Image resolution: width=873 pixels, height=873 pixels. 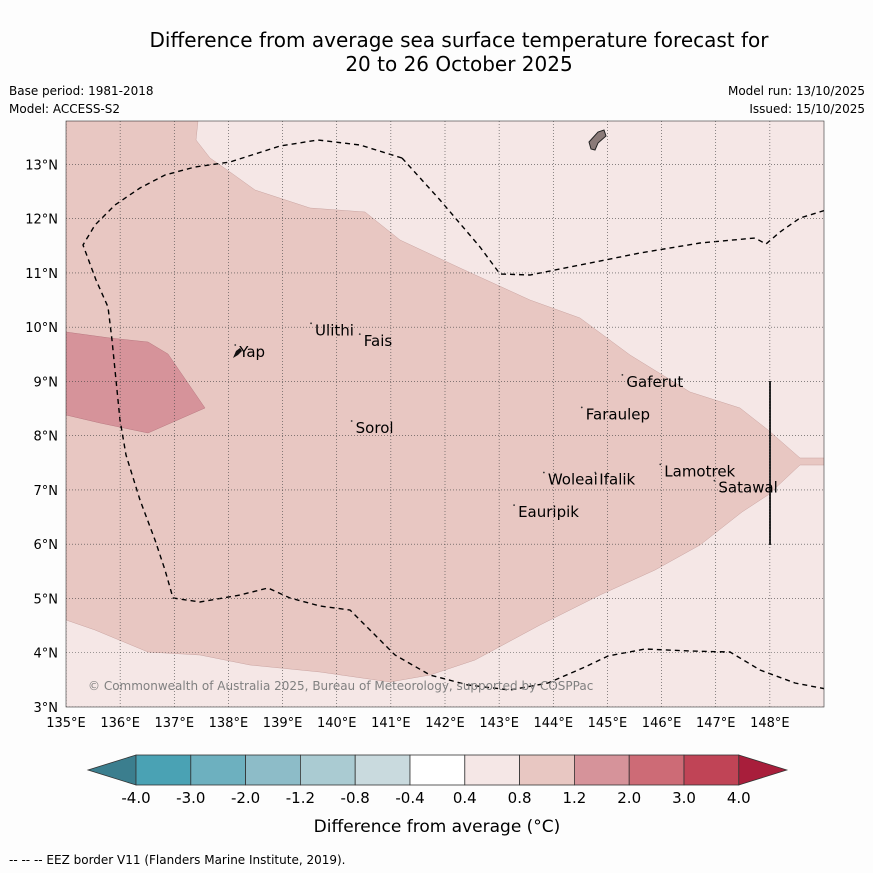 I want to click on meta-left: Base period: 1981-2018 Model: ACCESS-S2, so click(x=81, y=100).